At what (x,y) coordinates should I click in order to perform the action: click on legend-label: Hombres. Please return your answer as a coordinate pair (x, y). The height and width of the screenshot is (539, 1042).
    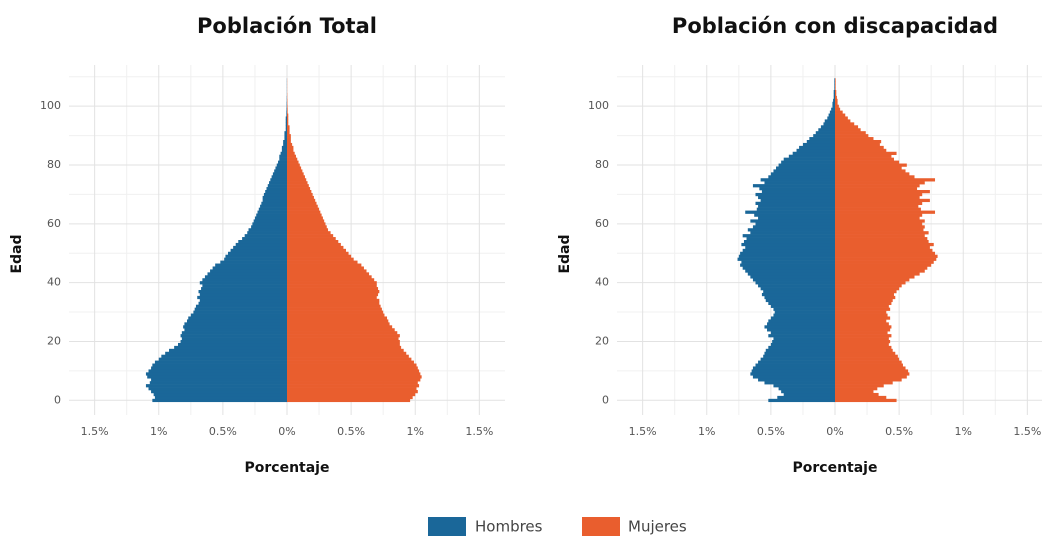
    Looking at the image, I should click on (509, 527).